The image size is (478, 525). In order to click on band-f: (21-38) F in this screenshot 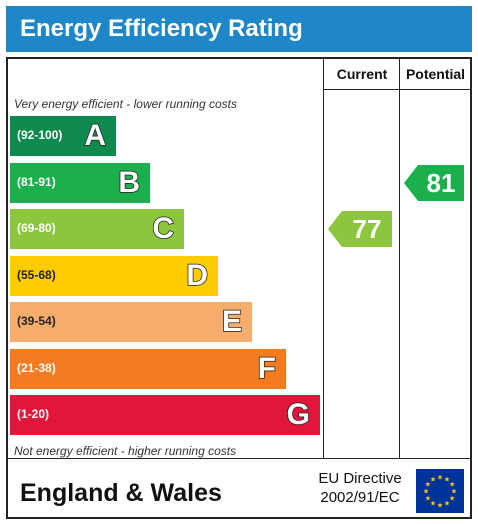, I will do `click(148, 368)`.